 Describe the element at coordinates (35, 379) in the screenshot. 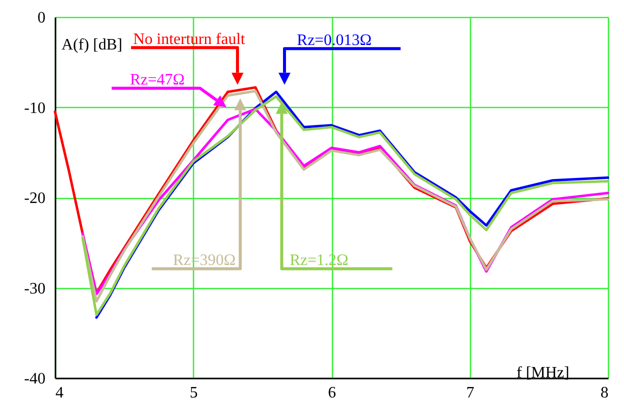

I see `y-tick-label: -40` at that location.